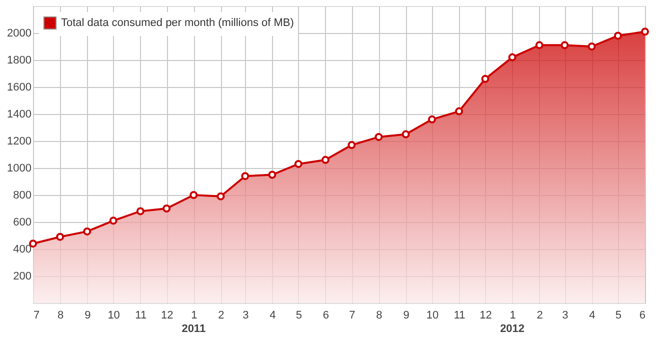 The image size is (662, 342). I want to click on y-tick-label: 200, so click(22, 276).